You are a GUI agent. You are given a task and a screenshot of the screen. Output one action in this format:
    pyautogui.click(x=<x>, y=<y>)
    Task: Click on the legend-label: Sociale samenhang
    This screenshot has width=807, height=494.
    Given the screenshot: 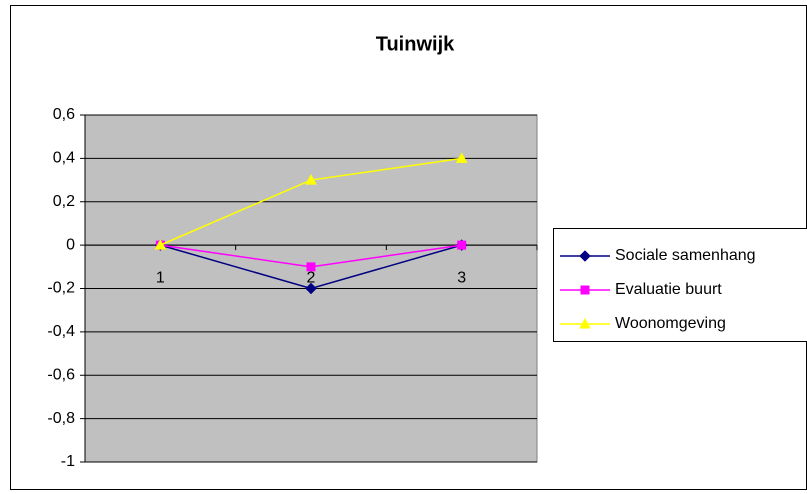 What is the action you would take?
    pyautogui.click(x=685, y=255)
    